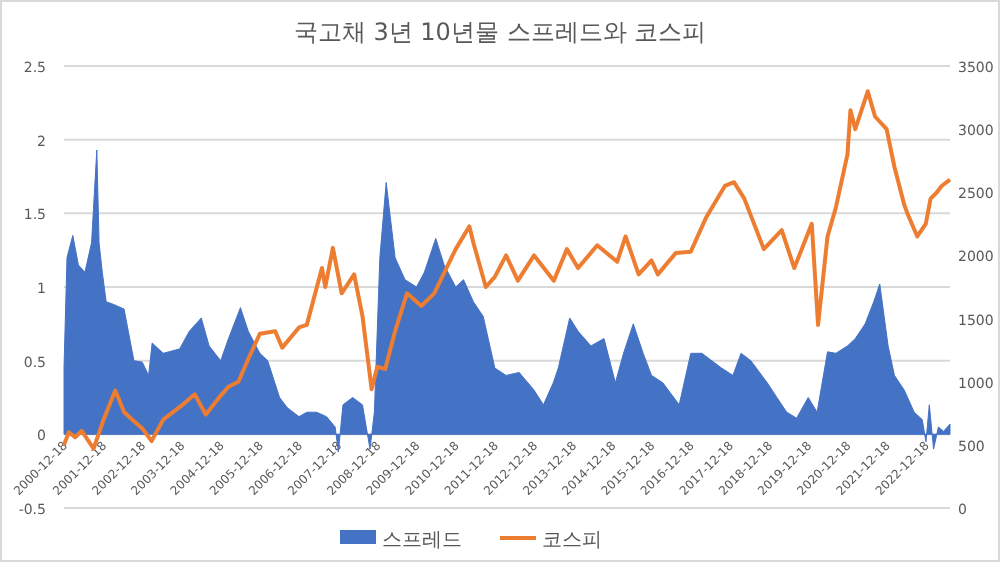  What do you see at coordinates (500, 32) in the screenshot?
I see `chart-title: 국고채 3년 10년물 스프레드와 코스피` at bounding box center [500, 32].